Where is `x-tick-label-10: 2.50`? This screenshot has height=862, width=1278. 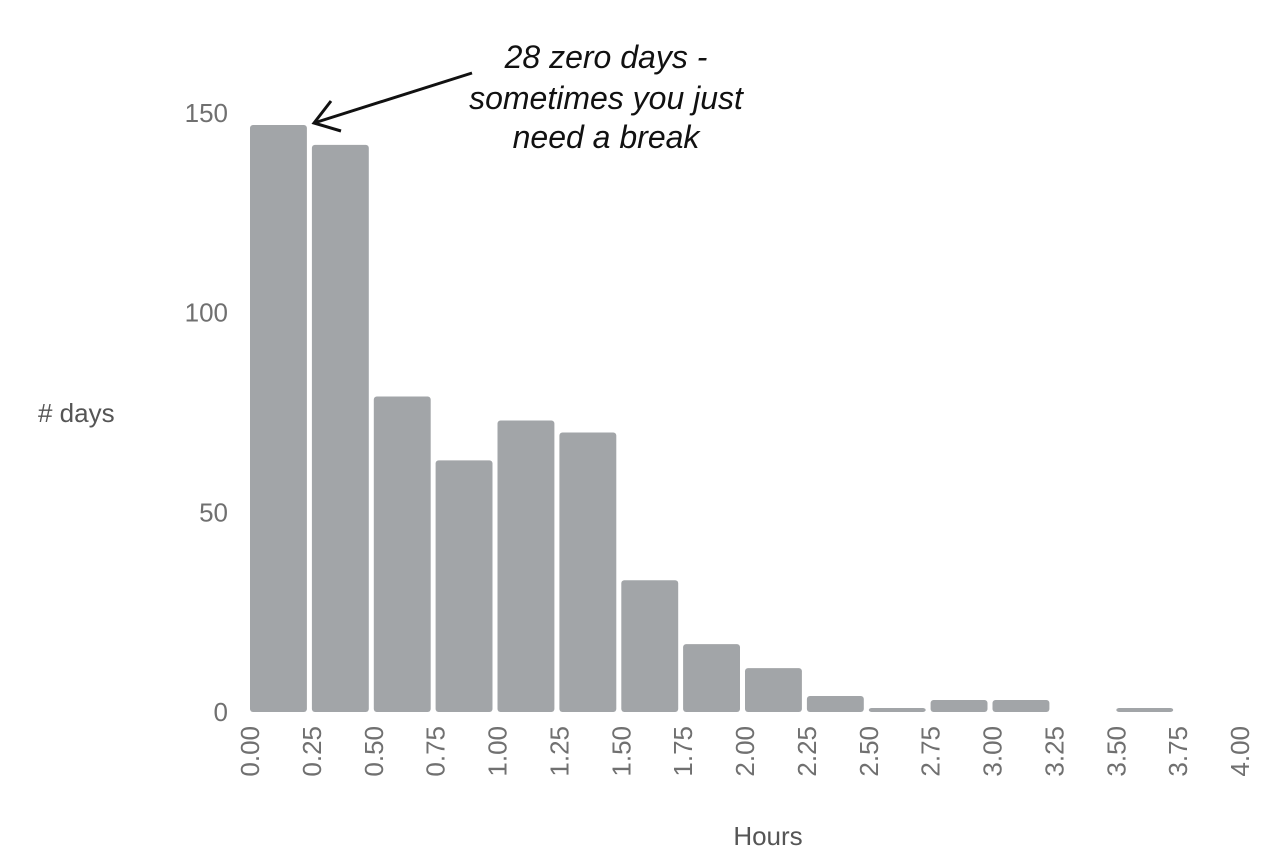
x-tick-label-10: 2.50 is located at coordinates (869, 751).